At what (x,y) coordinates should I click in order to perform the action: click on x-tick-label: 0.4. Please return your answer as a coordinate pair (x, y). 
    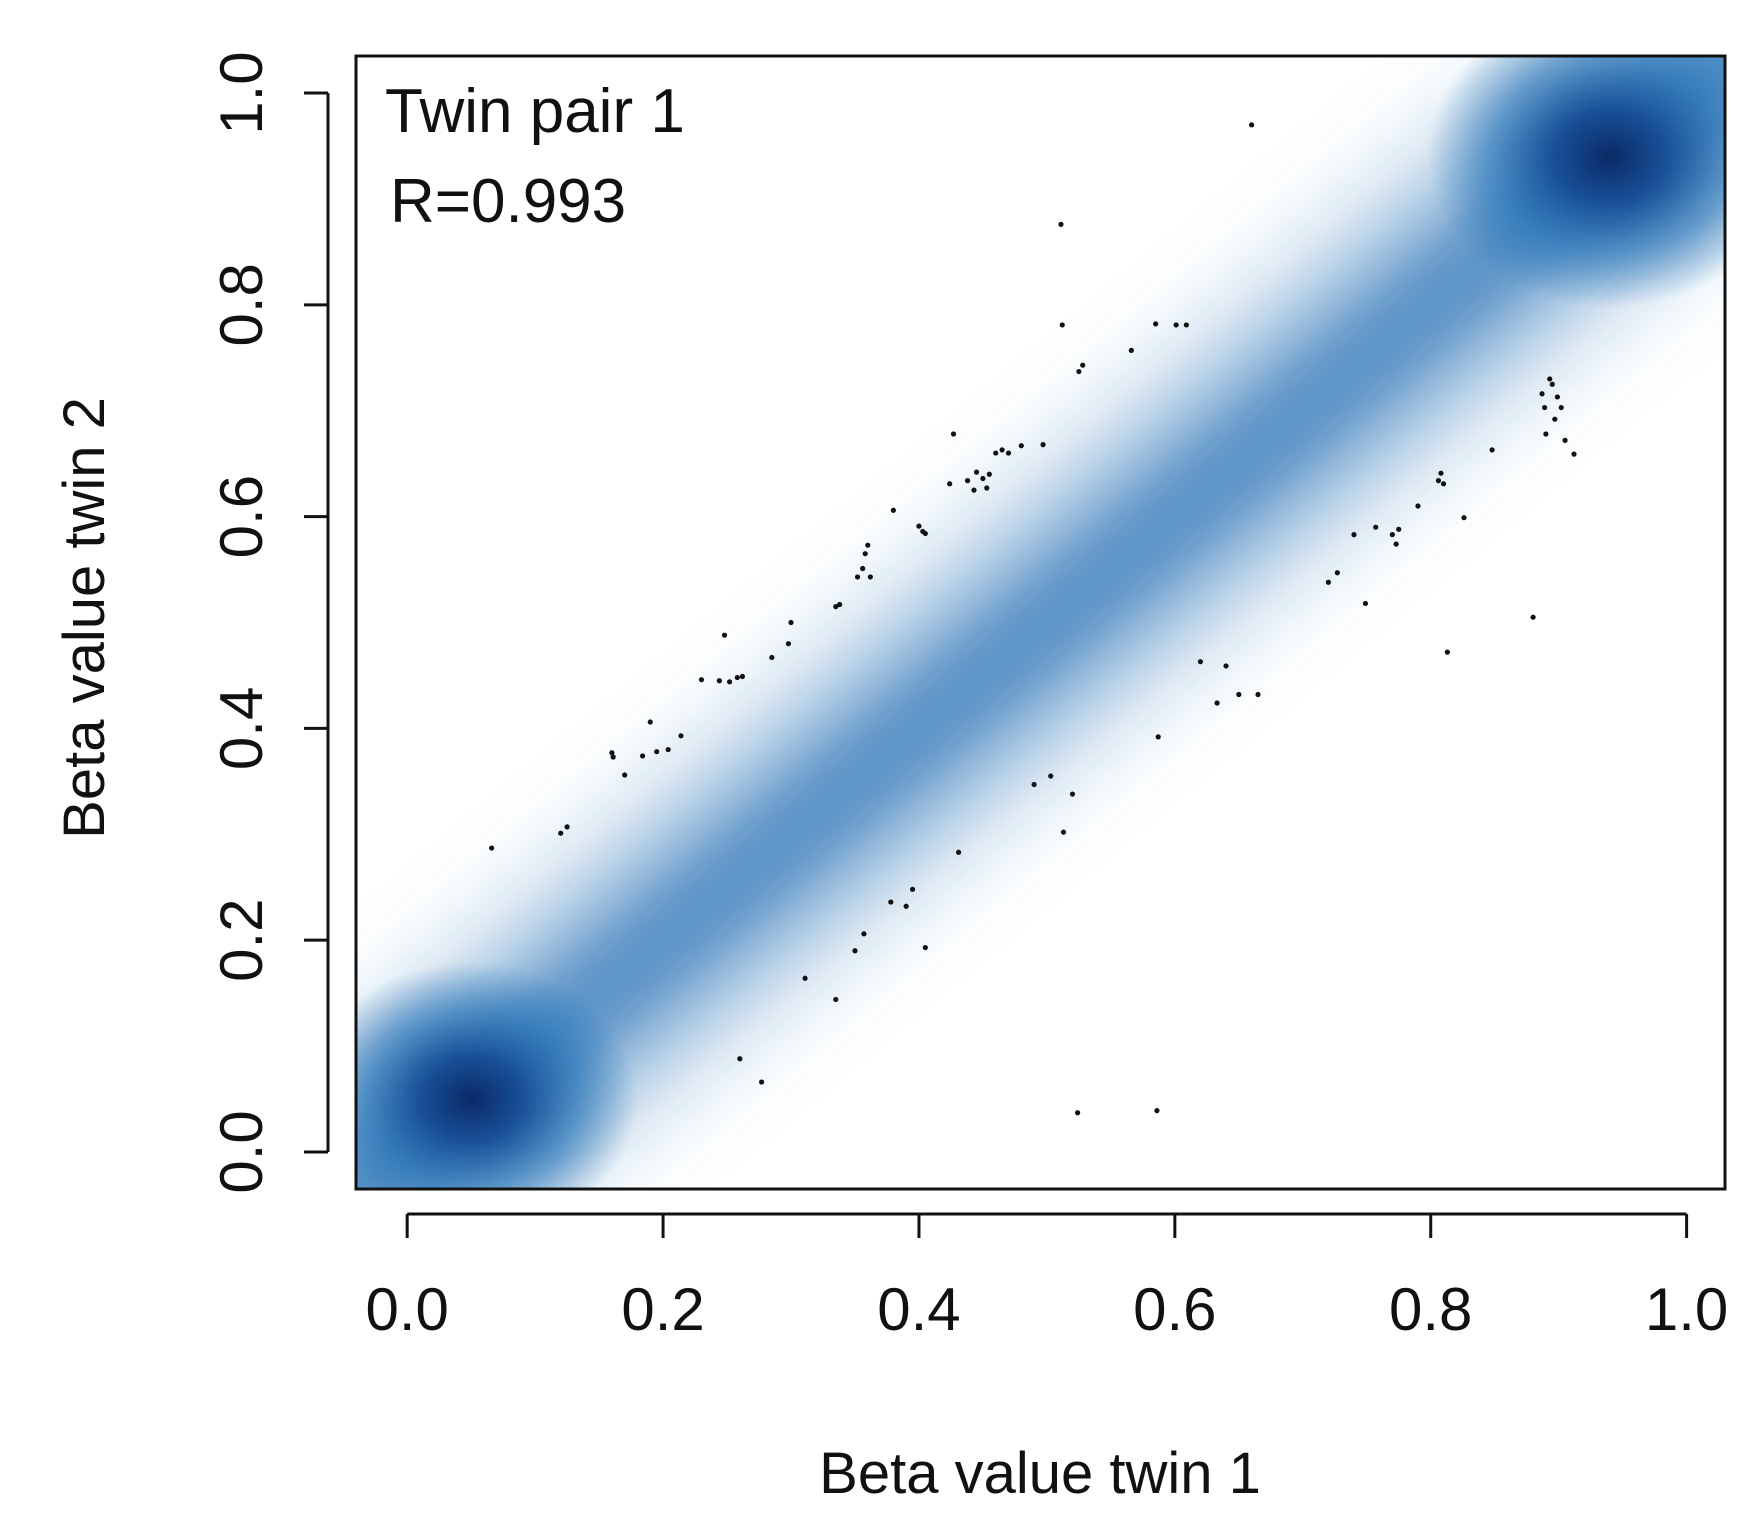
    Looking at the image, I should click on (918, 1309).